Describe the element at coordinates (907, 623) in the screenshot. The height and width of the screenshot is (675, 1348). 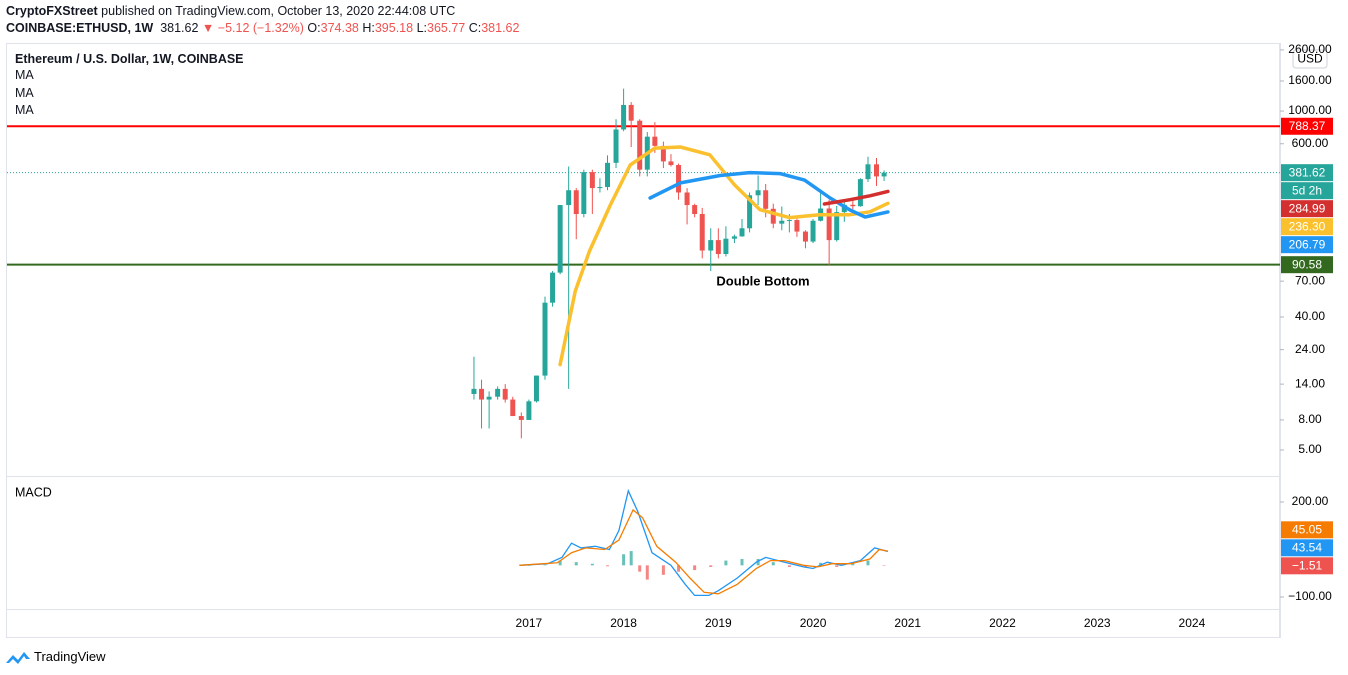
I see `x-tick-label: 2021` at that location.